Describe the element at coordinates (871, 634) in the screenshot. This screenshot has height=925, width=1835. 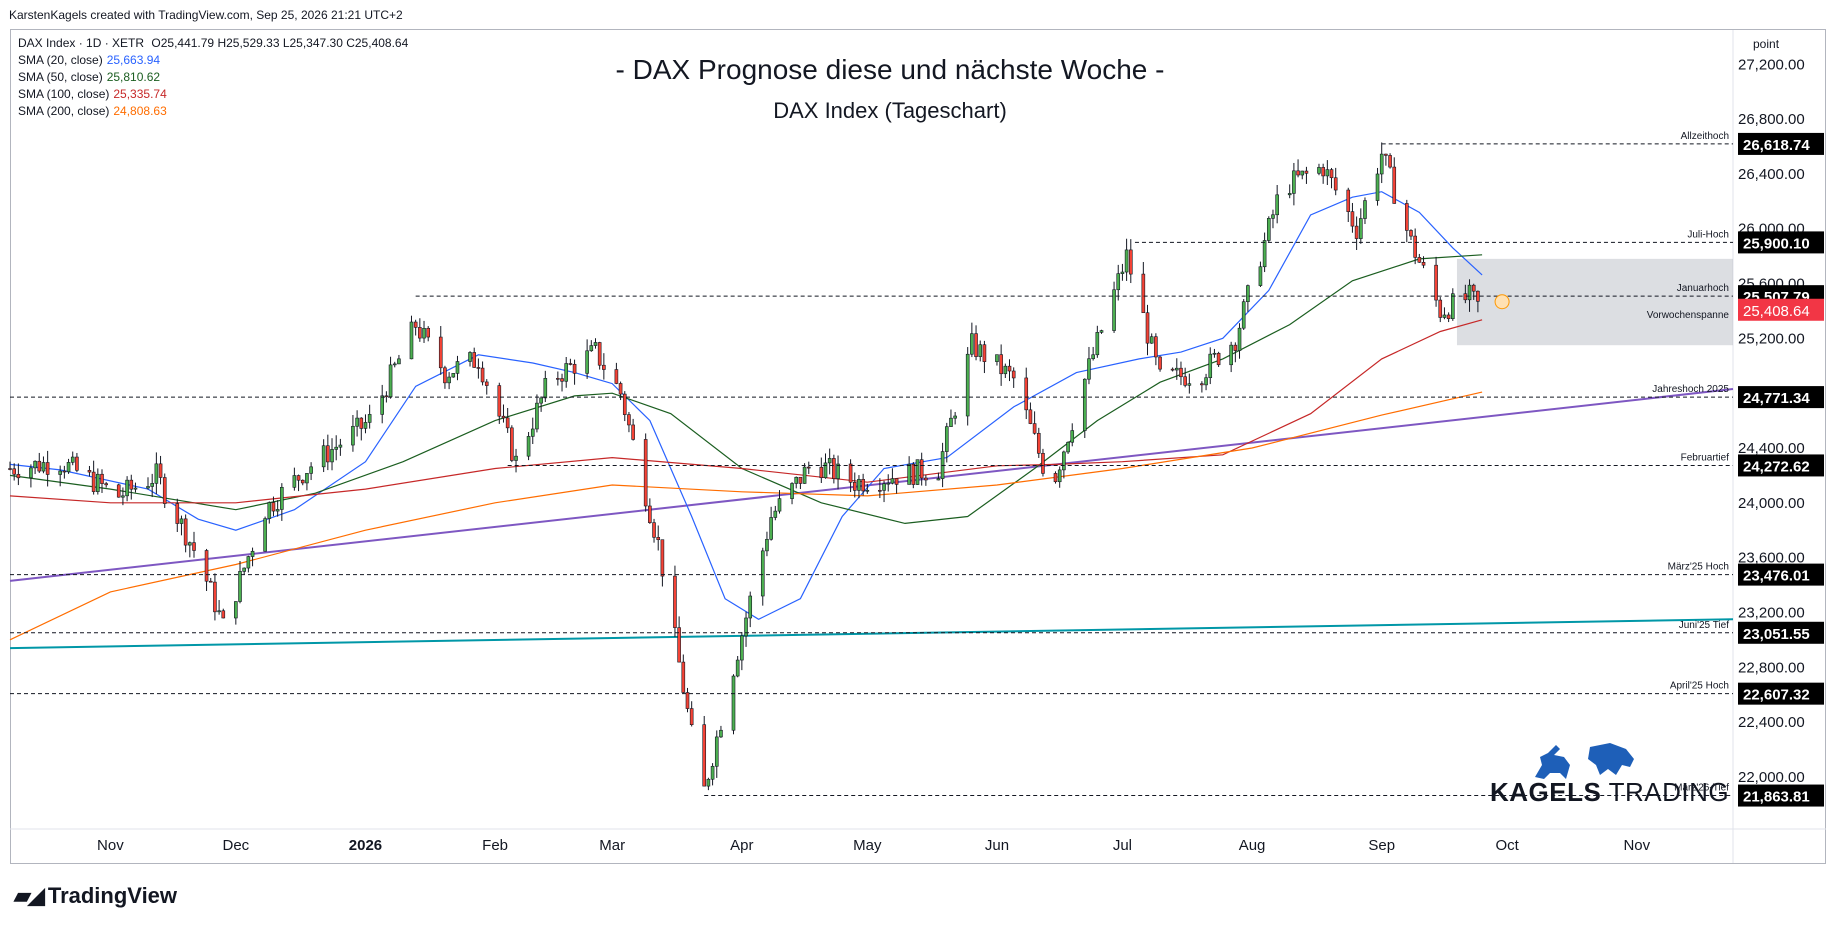
I see `trendline-teal` at that location.